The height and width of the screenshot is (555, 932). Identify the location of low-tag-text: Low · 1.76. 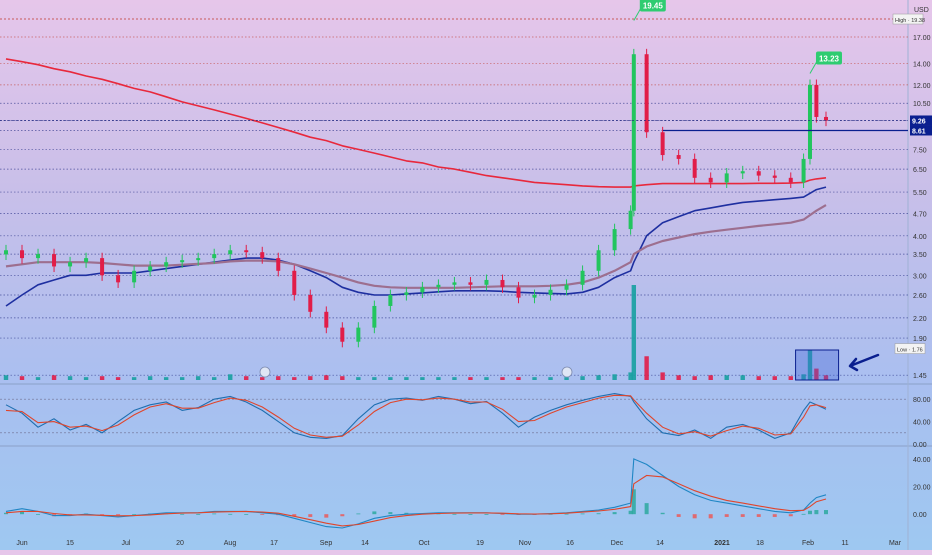
(910, 351).